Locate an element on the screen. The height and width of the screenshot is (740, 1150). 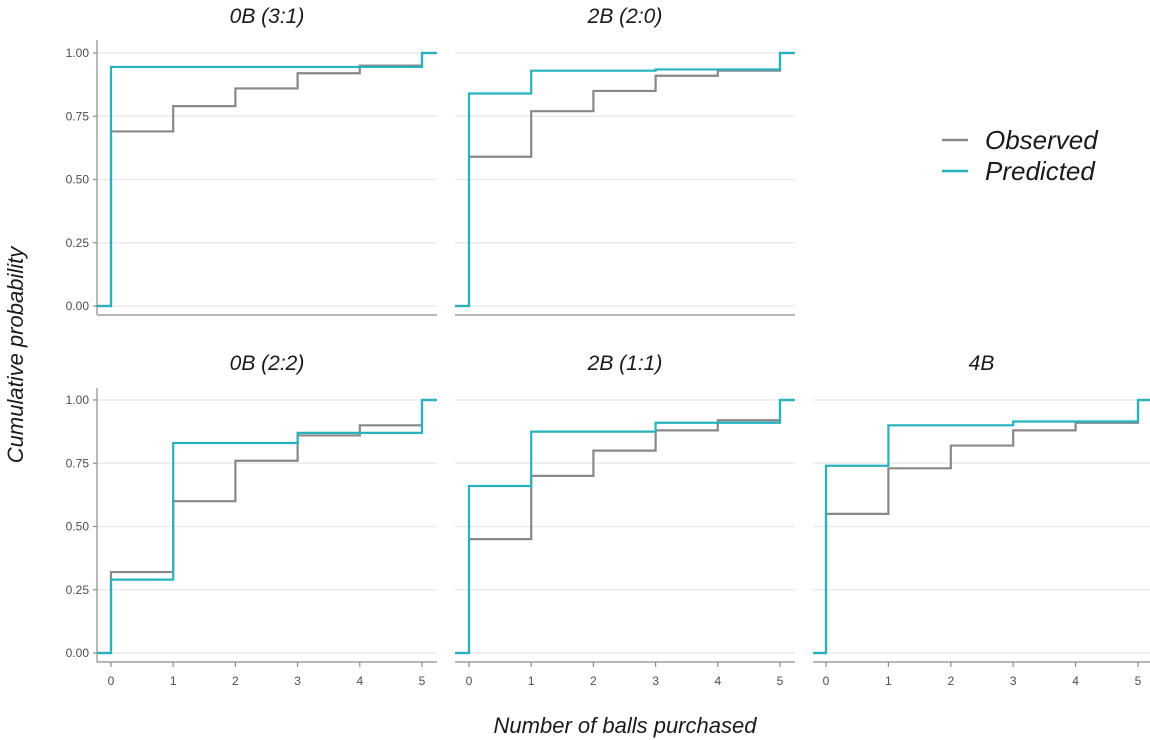
panel-title: 0B (2:2) is located at coordinates (267, 363).